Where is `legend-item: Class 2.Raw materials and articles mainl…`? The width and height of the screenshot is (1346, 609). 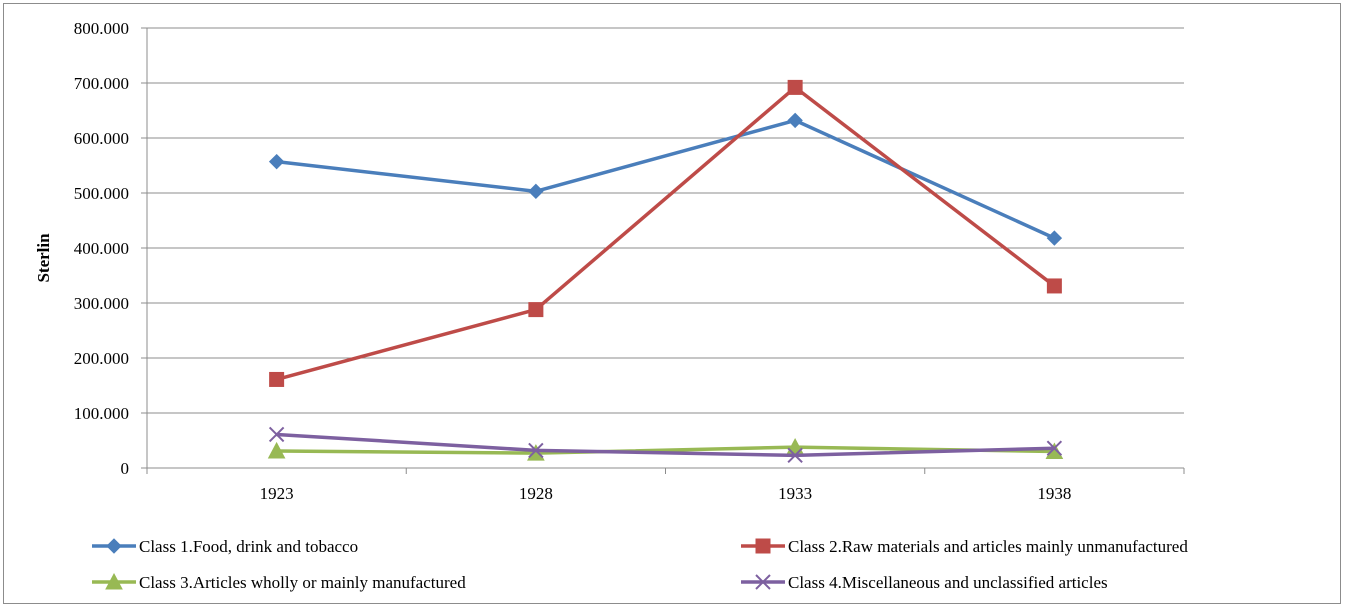
legend-item: Class 2.Raw materials and articles mainl… is located at coordinates (964, 546).